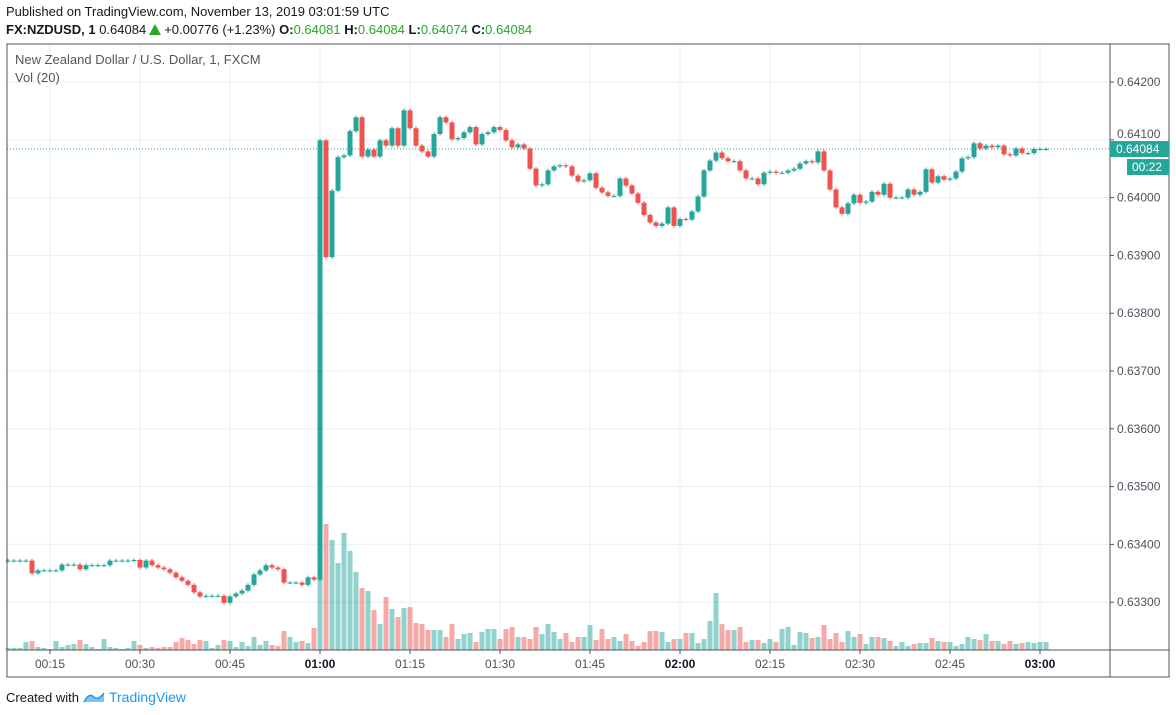 The width and height of the screenshot is (1176, 715). Describe the element at coordinates (42, 697) in the screenshot. I see `created-with: Created with` at that location.